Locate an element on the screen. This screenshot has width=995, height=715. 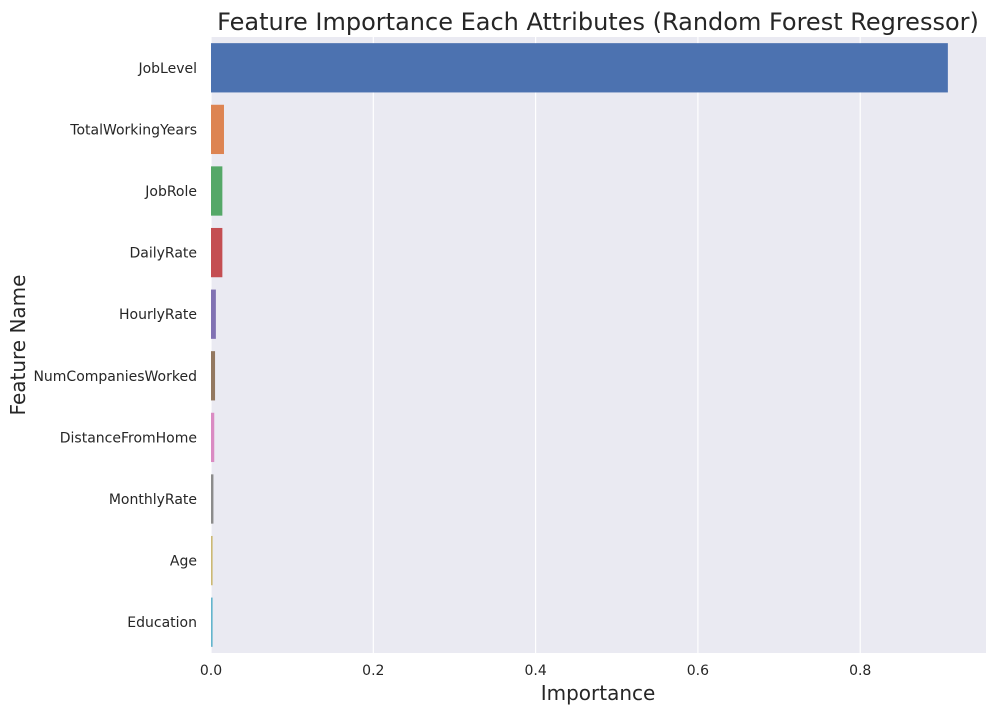
x-tick-label: 0.0 is located at coordinates (211, 671).